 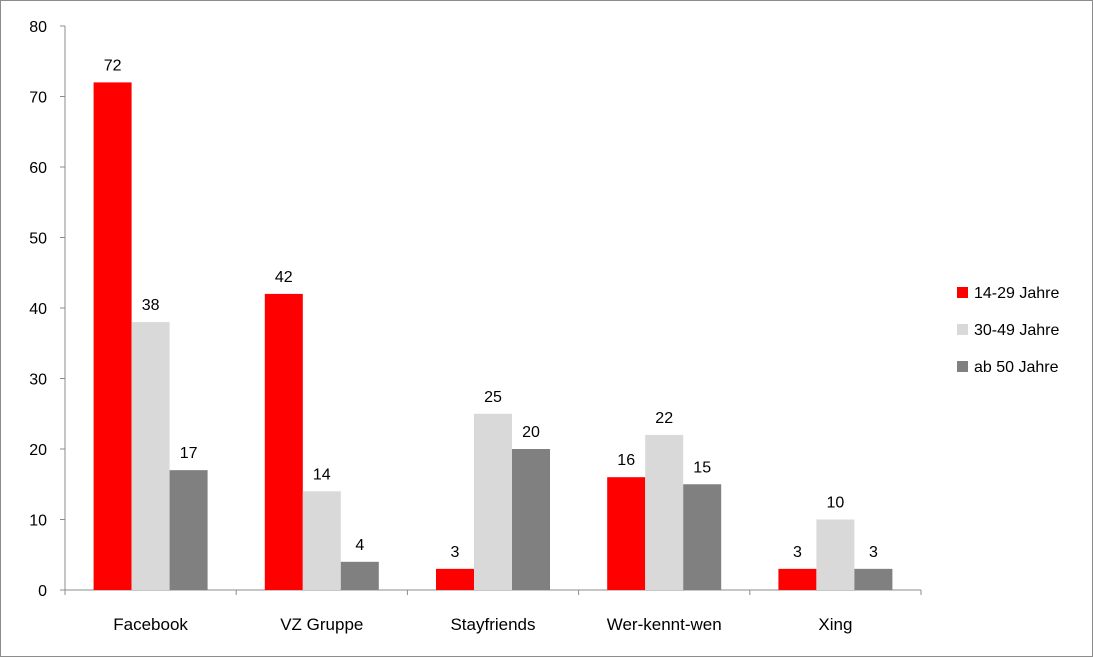 What do you see at coordinates (38, 98) in the screenshot?
I see `y-tick-label: 70` at bounding box center [38, 98].